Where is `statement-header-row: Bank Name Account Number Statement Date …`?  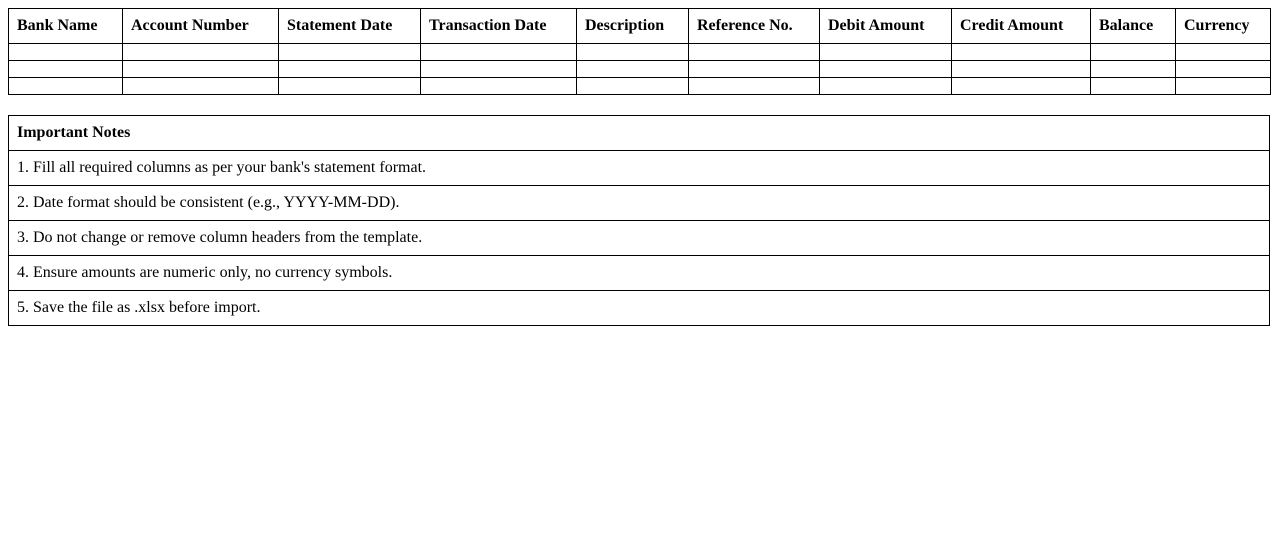 statement-header-row: Bank Name Account Number Statement Date … is located at coordinates (639, 26).